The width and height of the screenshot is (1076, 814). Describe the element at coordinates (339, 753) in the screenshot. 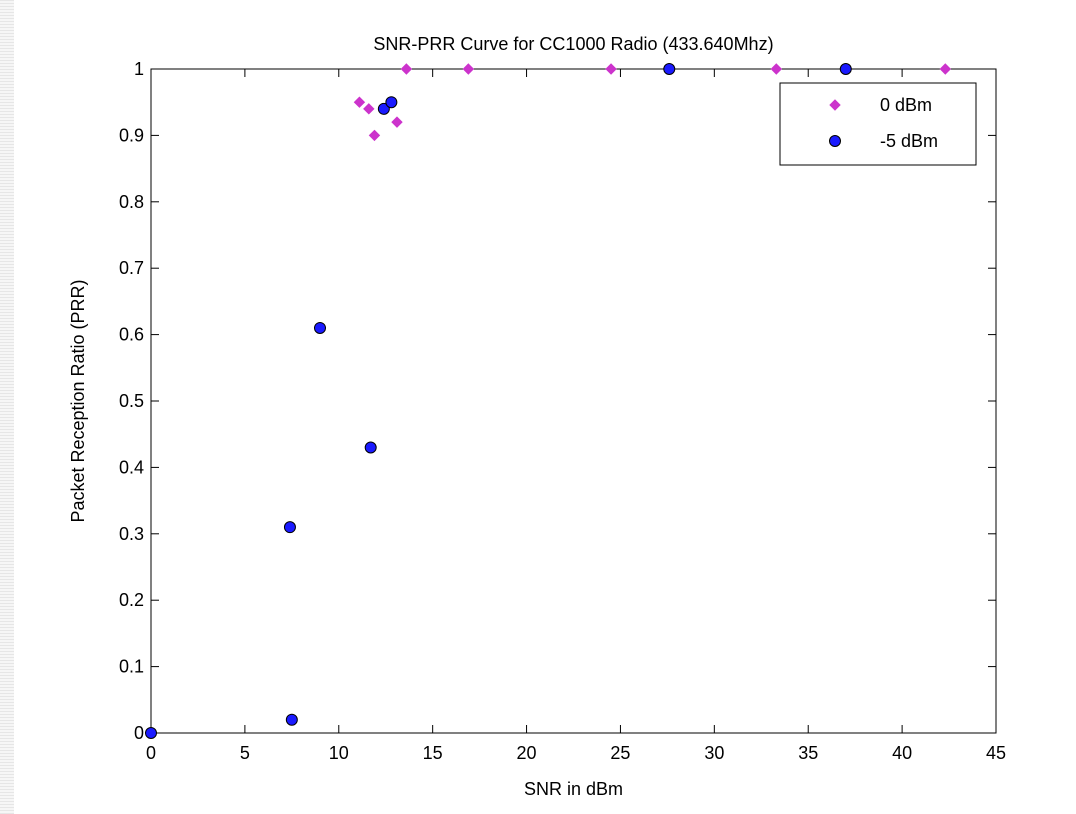

I see `x-tick-label: 10` at that location.